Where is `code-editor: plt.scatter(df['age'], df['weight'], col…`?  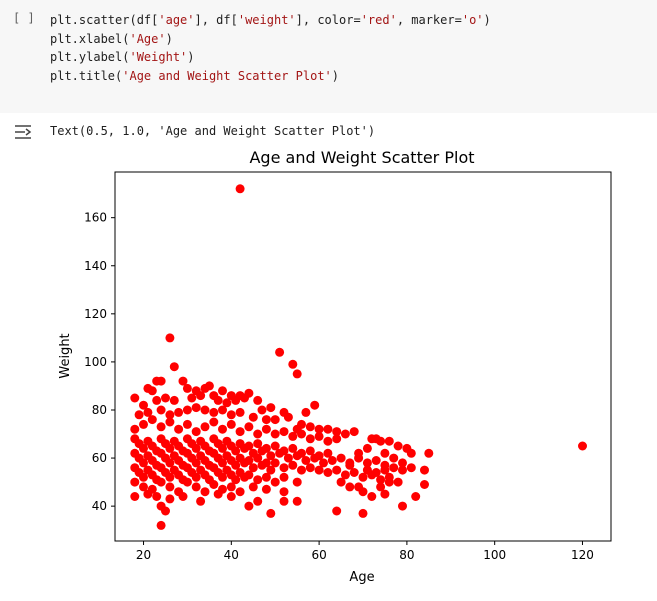
code-editor: plt.scatter(df['age'], df['weight'], col… is located at coordinates (270, 48).